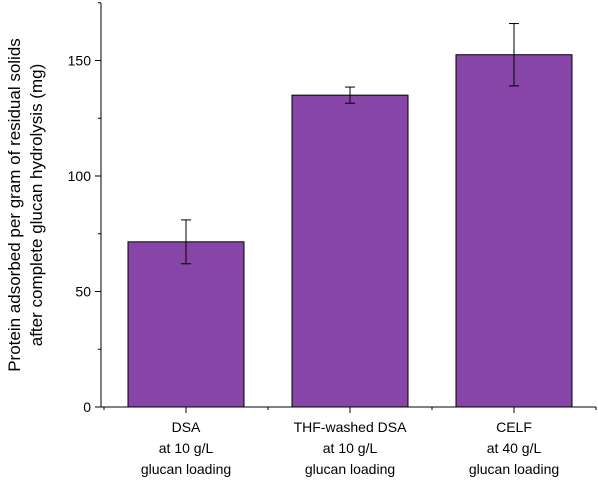 The height and width of the screenshot is (482, 598). I want to click on y-axis: 0 50 100 150, so click(85, 208).